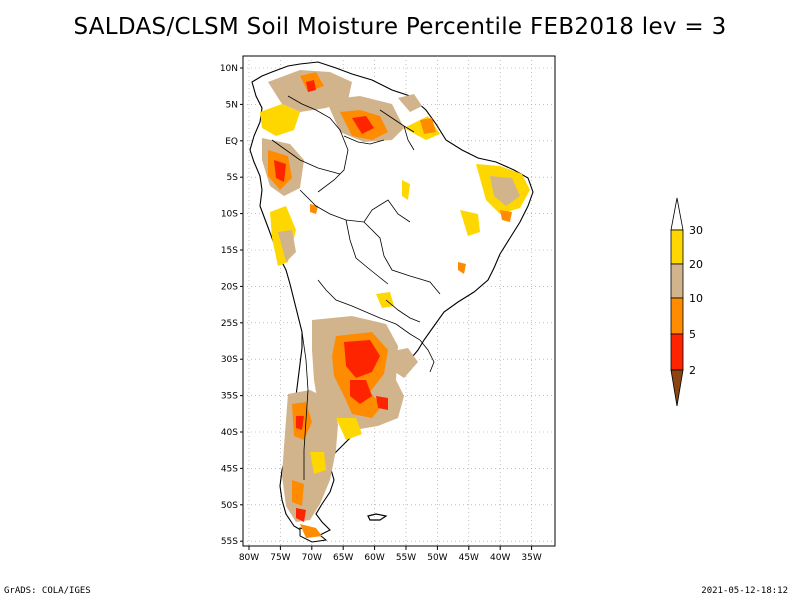 The image size is (800, 600). Describe the element at coordinates (232, 105) in the screenshot. I see `latitude-label: 5N` at that location.